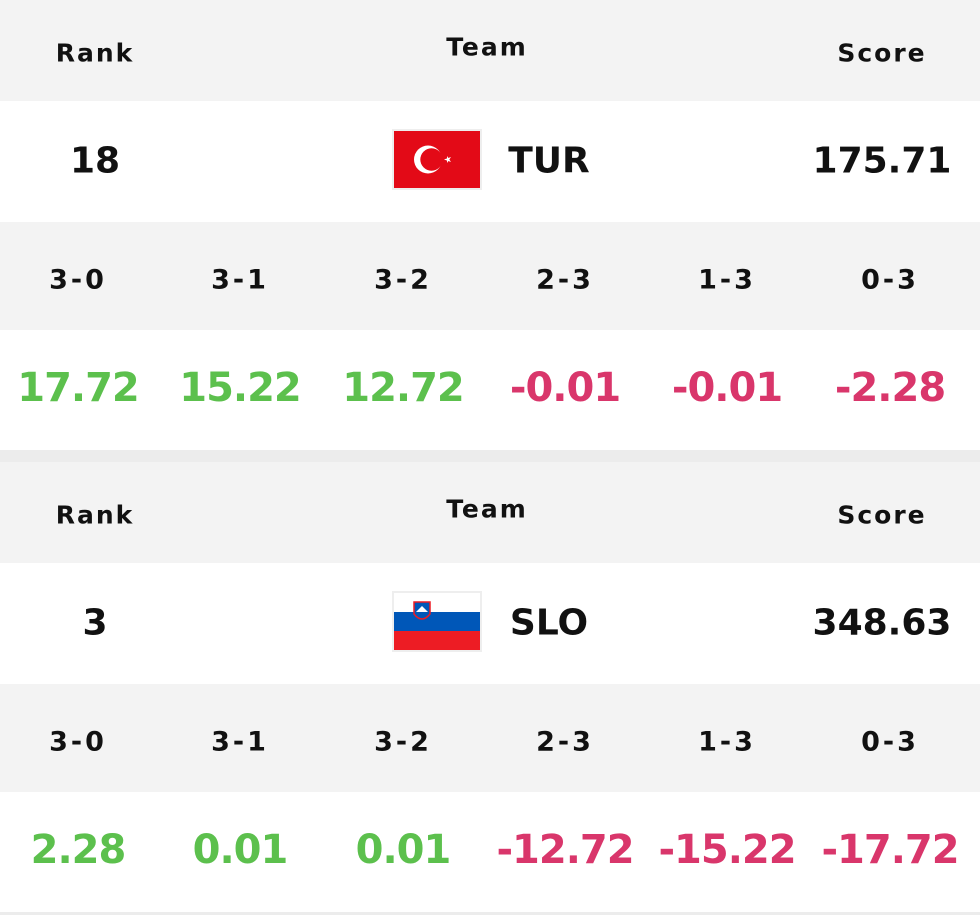 Image resolution: width=980 pixels, height=915 pixels. Describe the element at coordinates (490, 623) in the screenshot. I see `team-row: 3 SLO 348.63` at that location.